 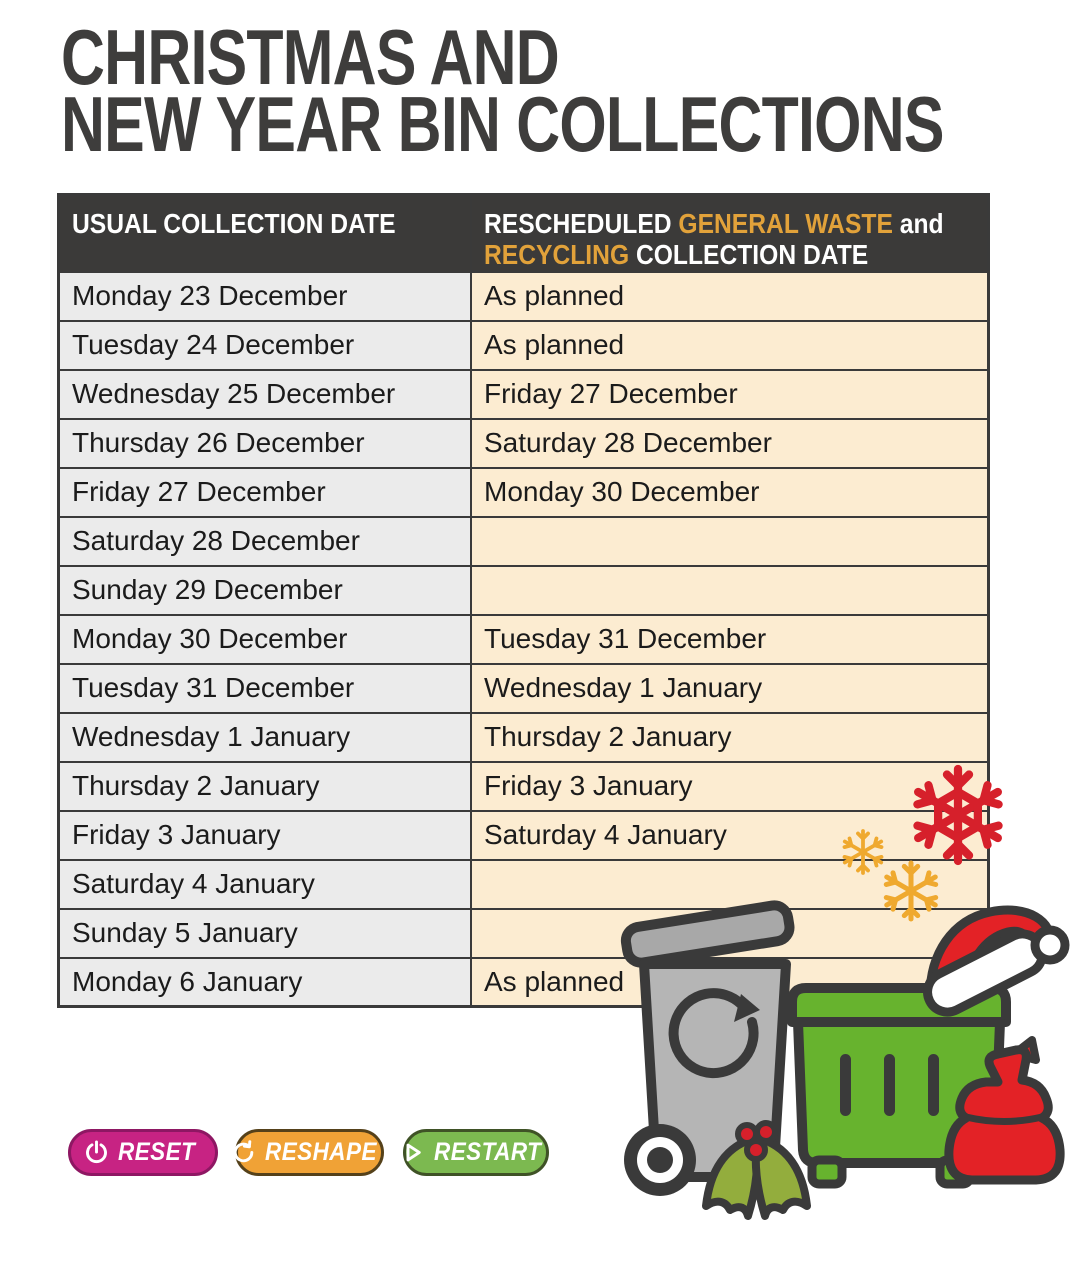 I want to click on usual-date-cell: Thursday 26 December, so click(x=264, y=443).